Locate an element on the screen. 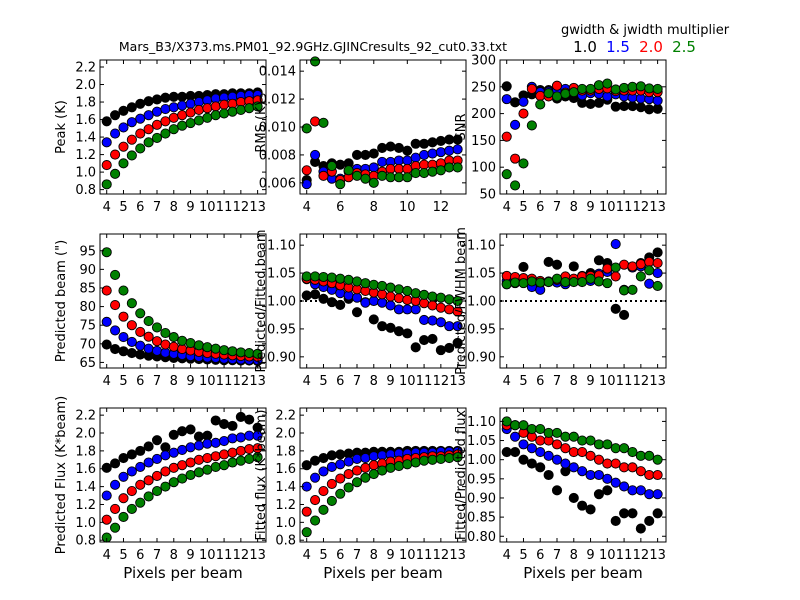  x-tick-label: 6 is located at coordinates (140, 555).